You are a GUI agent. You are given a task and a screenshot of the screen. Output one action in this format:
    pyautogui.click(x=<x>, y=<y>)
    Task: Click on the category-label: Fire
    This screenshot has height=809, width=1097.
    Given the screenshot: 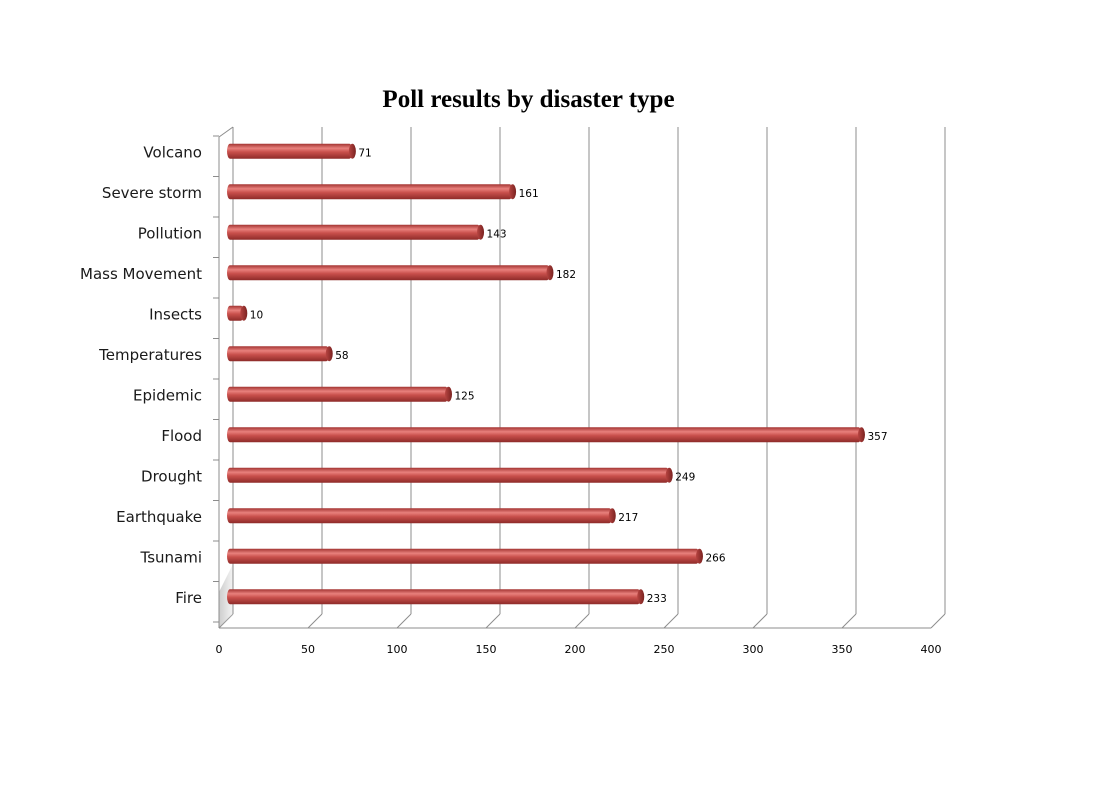 What is the action you would take?
    pyautogui.click(x=188, y=598)
    